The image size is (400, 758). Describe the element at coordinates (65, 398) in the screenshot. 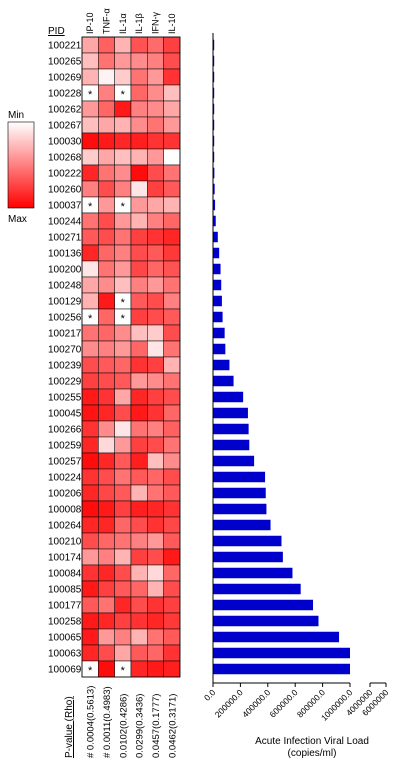

I see `row-label: 100255` at that location.